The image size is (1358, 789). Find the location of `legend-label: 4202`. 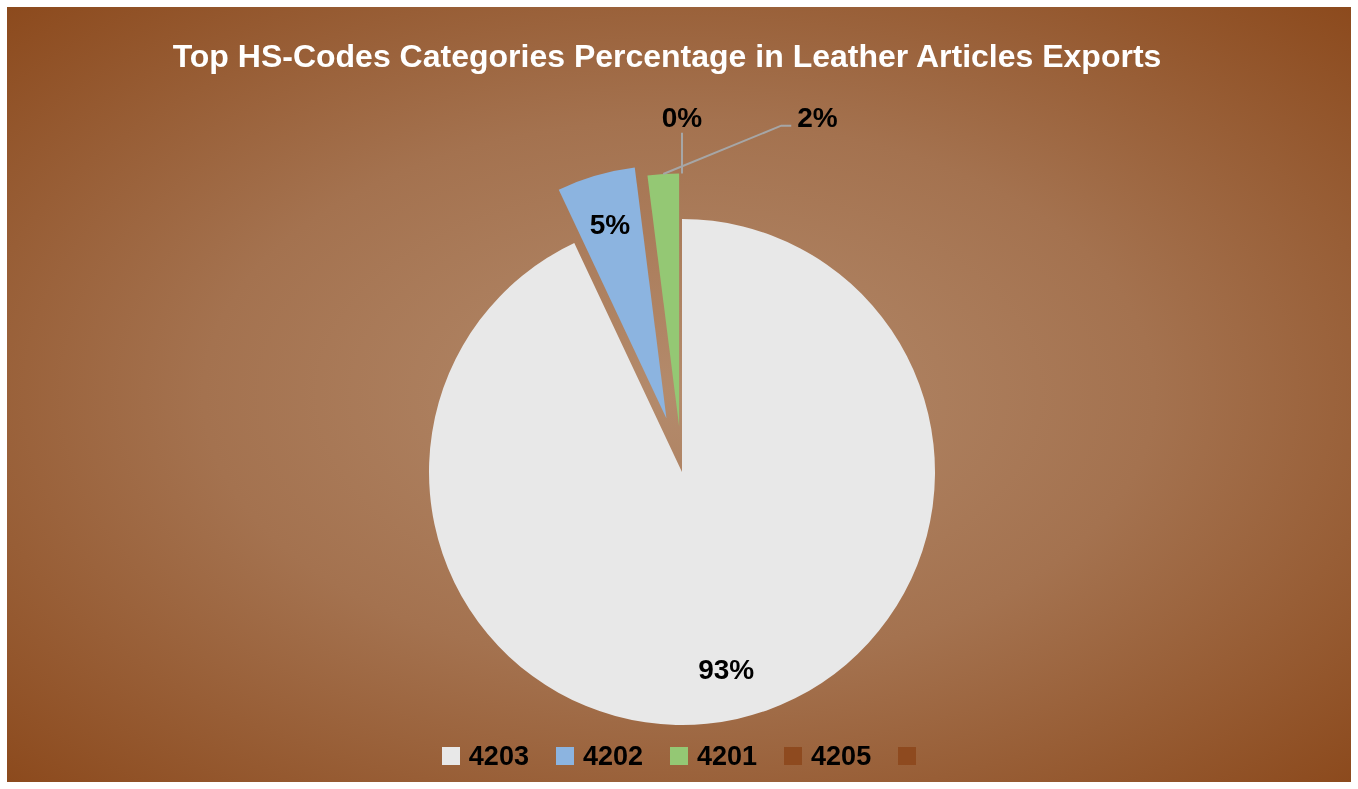

legend-label: 4202 is located at coordinates (612, 756).